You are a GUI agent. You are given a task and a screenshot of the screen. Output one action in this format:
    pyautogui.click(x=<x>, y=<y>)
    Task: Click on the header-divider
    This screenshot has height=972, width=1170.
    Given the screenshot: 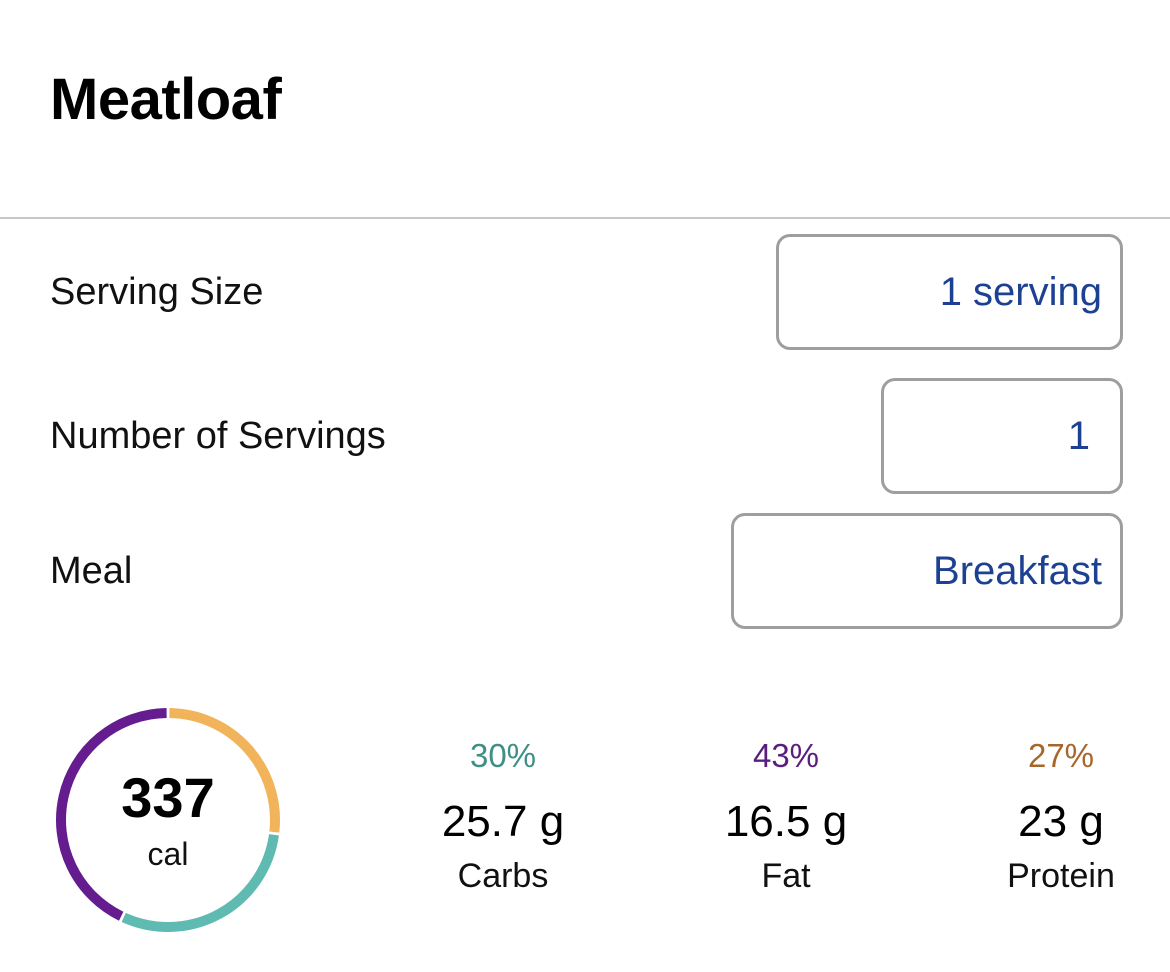 What is the action you would take?
    pyautogui.click(x=585, y=218)
    